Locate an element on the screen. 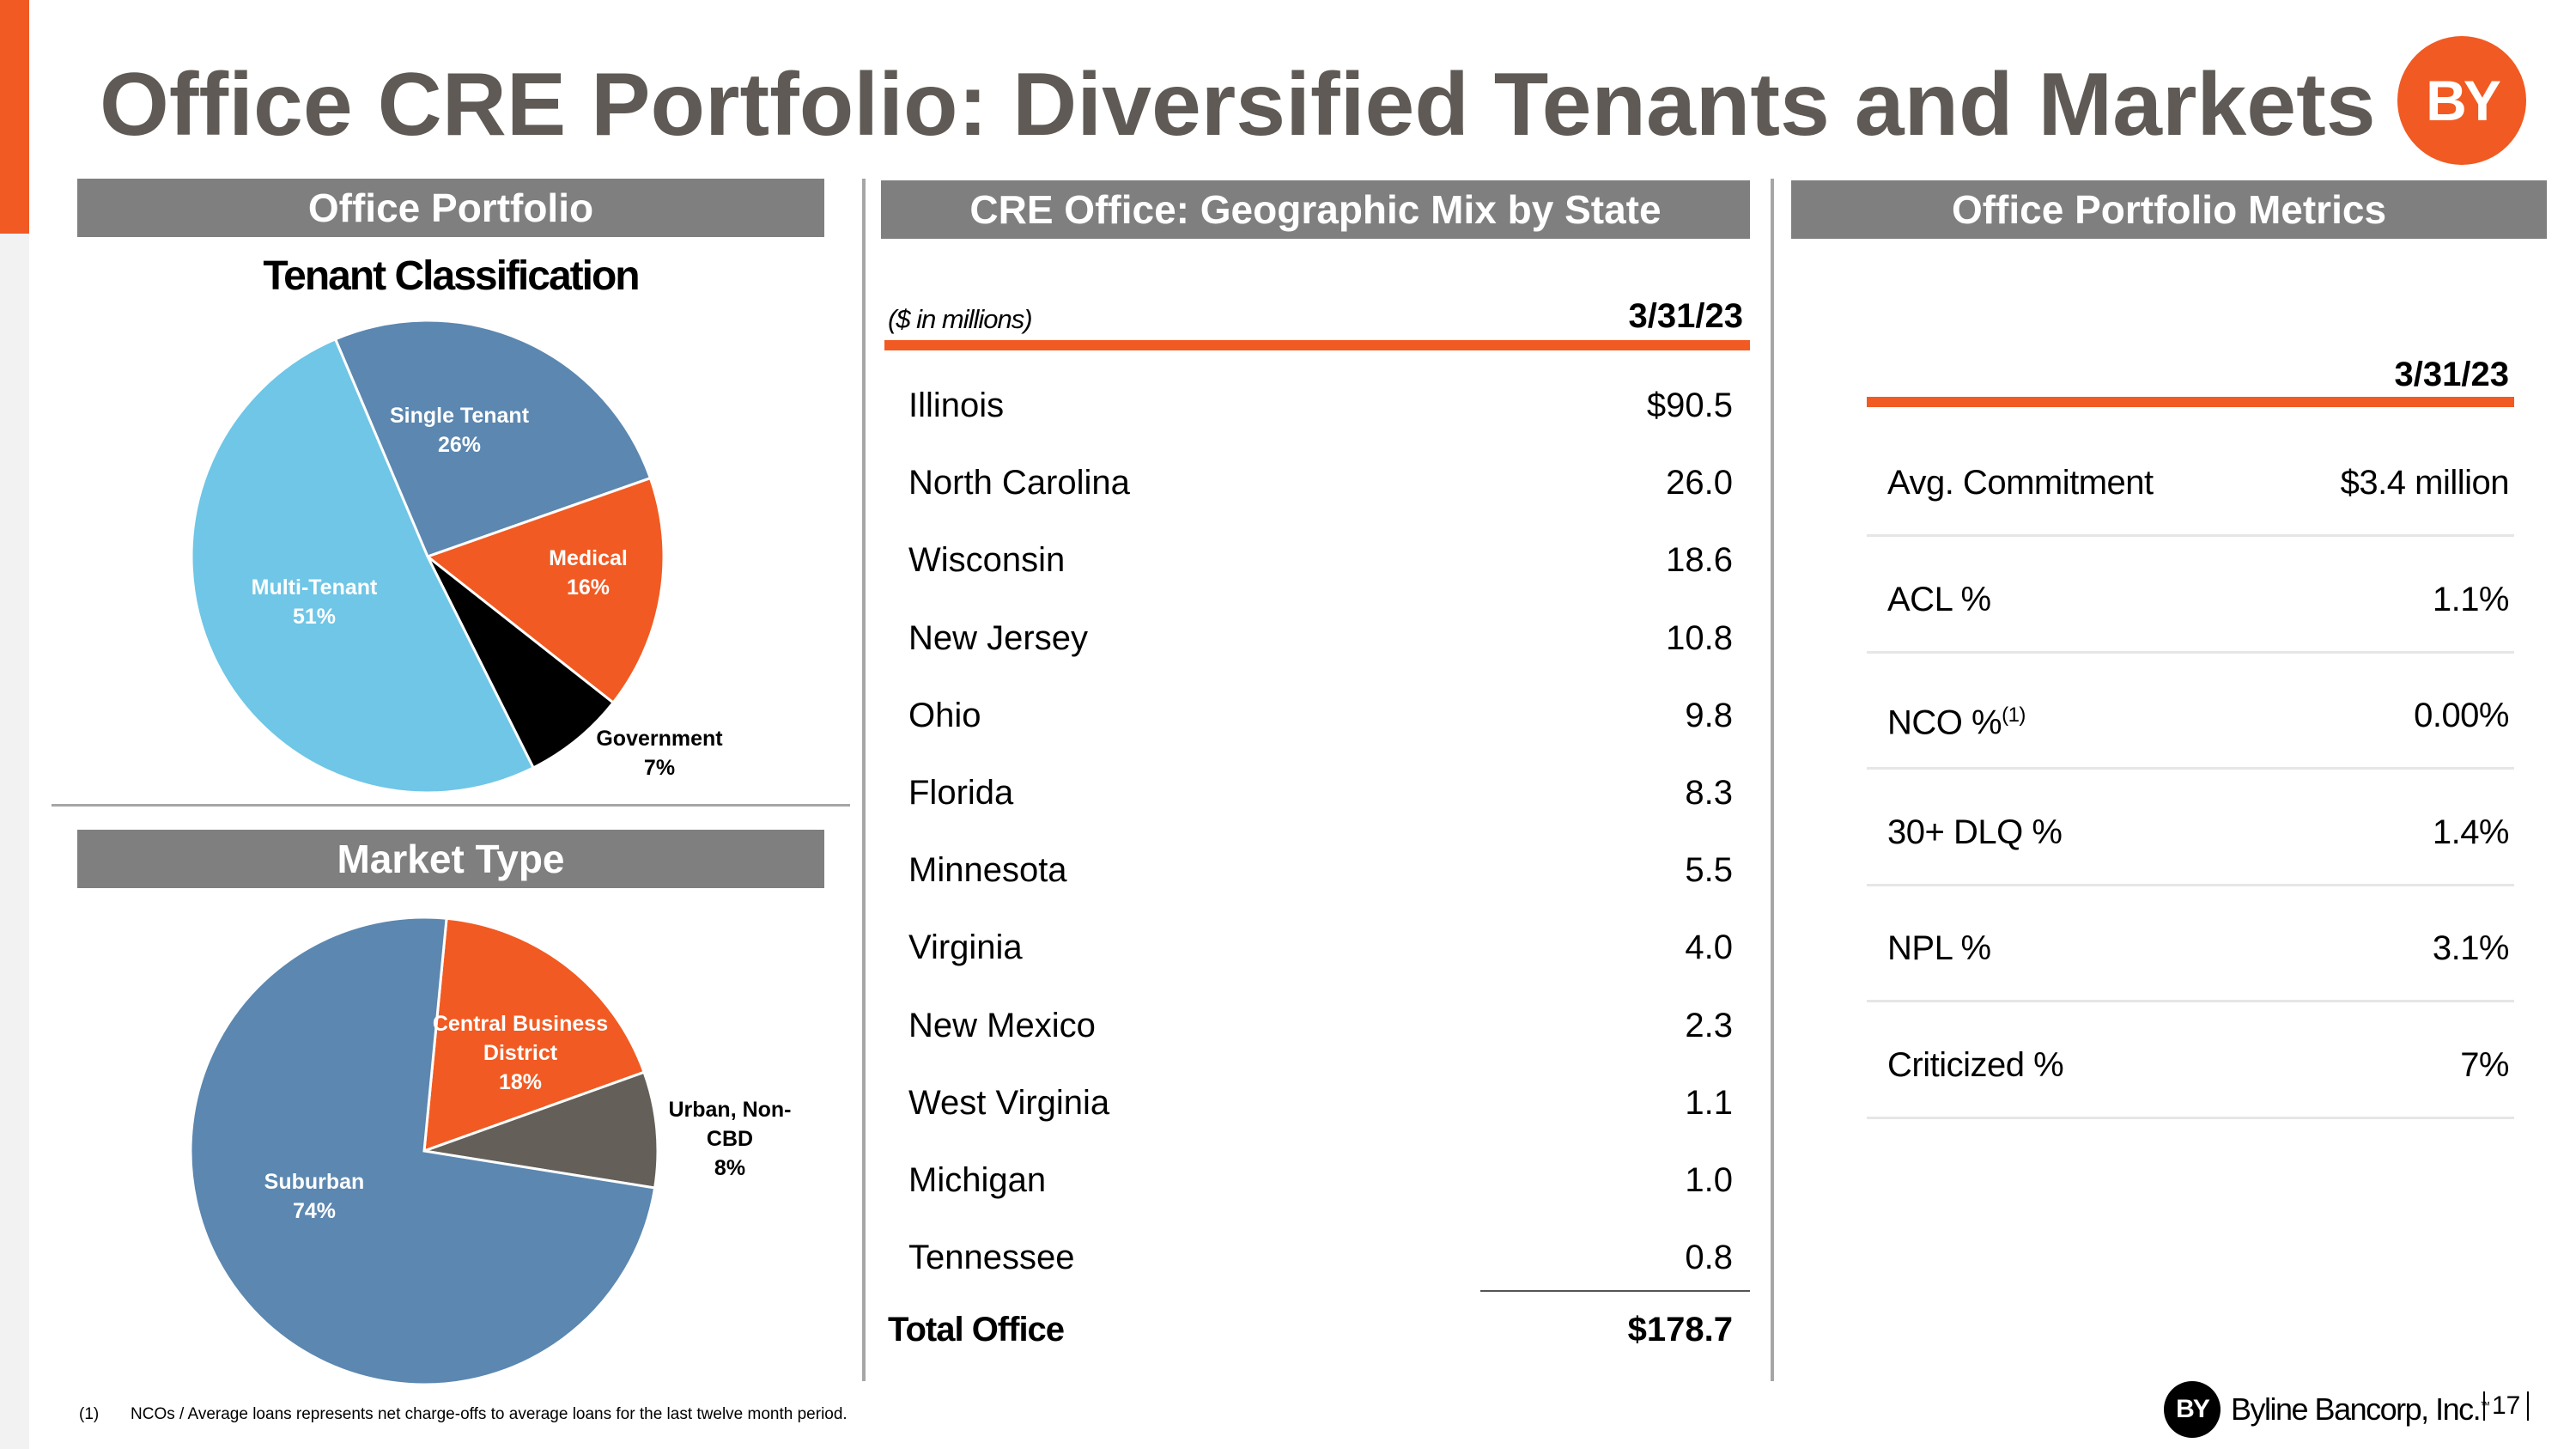 The image size is (2576, 1449). metric-label: Criticized % is located at coordinates (1975, 1065).